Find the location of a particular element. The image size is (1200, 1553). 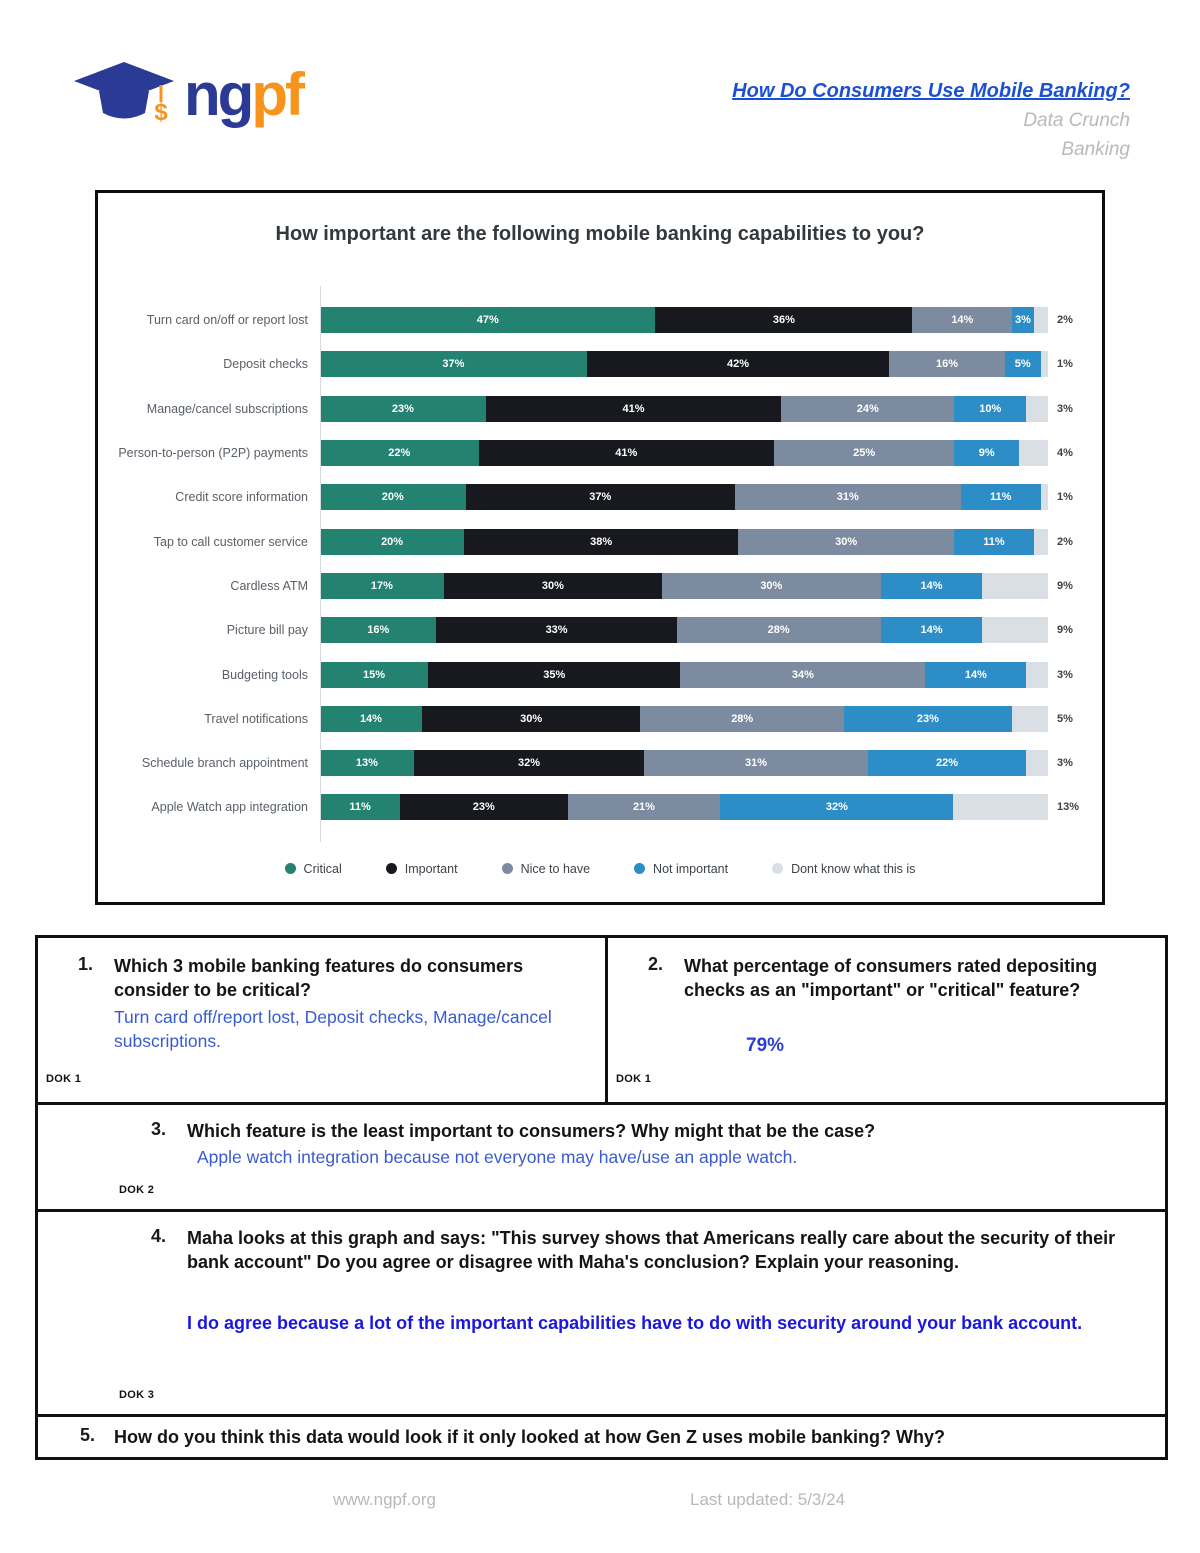

category-label: Apple Watch app integration is located at coordinates (229, 807).